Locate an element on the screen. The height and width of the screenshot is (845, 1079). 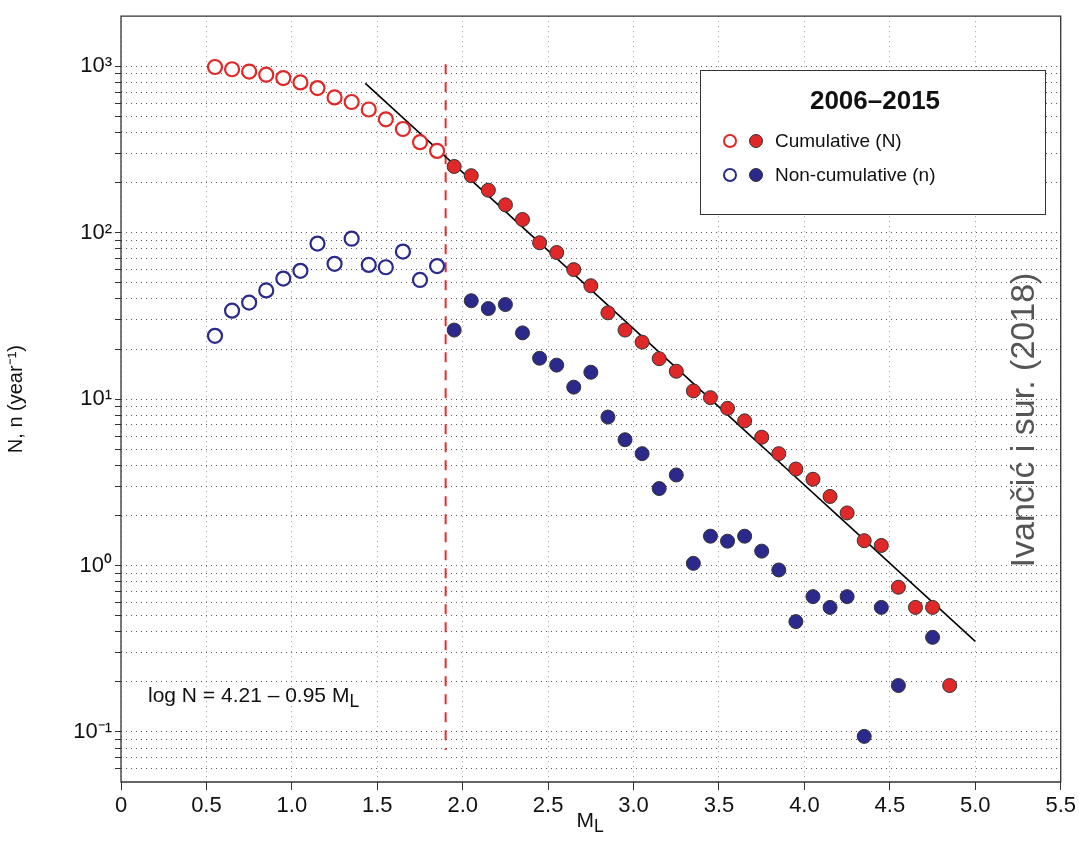
y-axis-title: N, n (year⁻¹) is located at coordinates (14, 399).